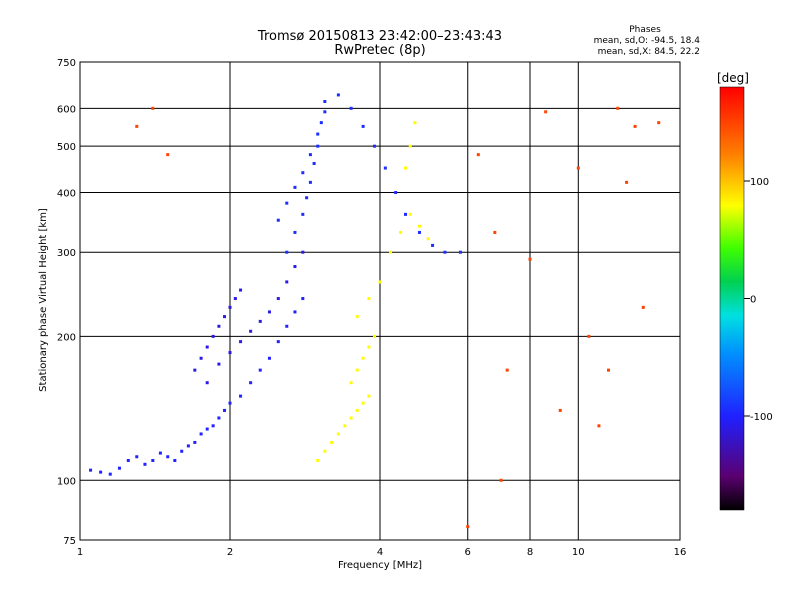  What do you see at coordinates (66, 253) in the screenshot?
I see `y-tick-label: 300` at bounding box center [66, 253].